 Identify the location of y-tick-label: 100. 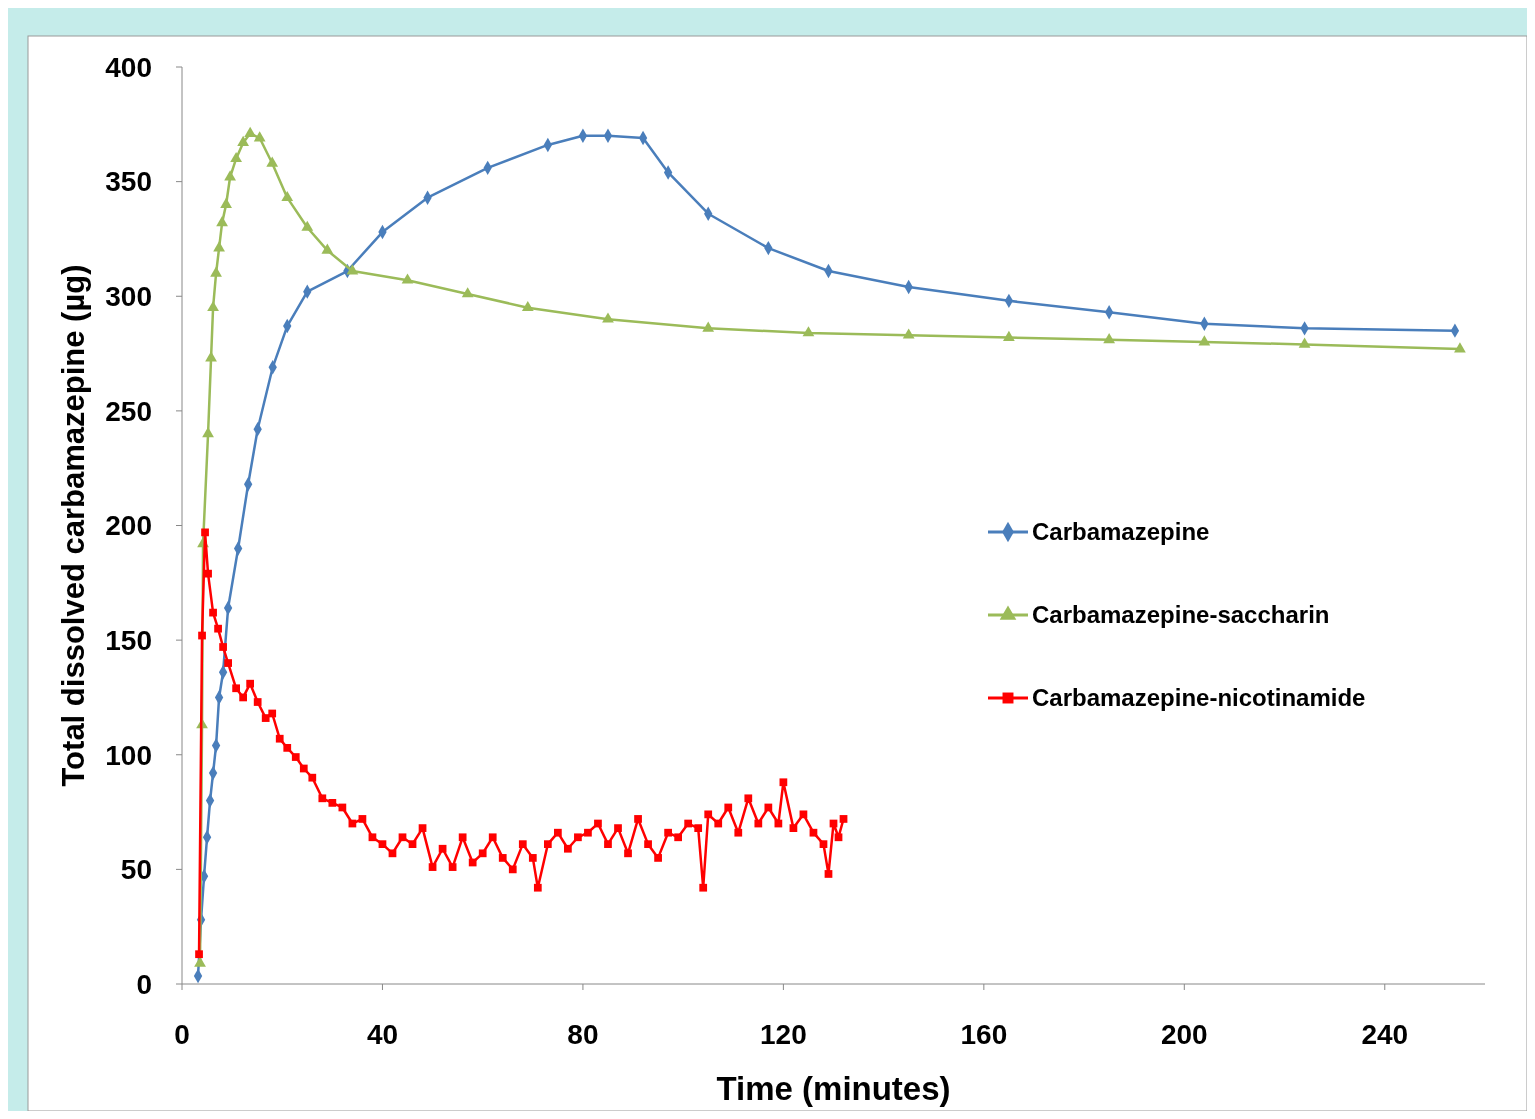
(128, 755).